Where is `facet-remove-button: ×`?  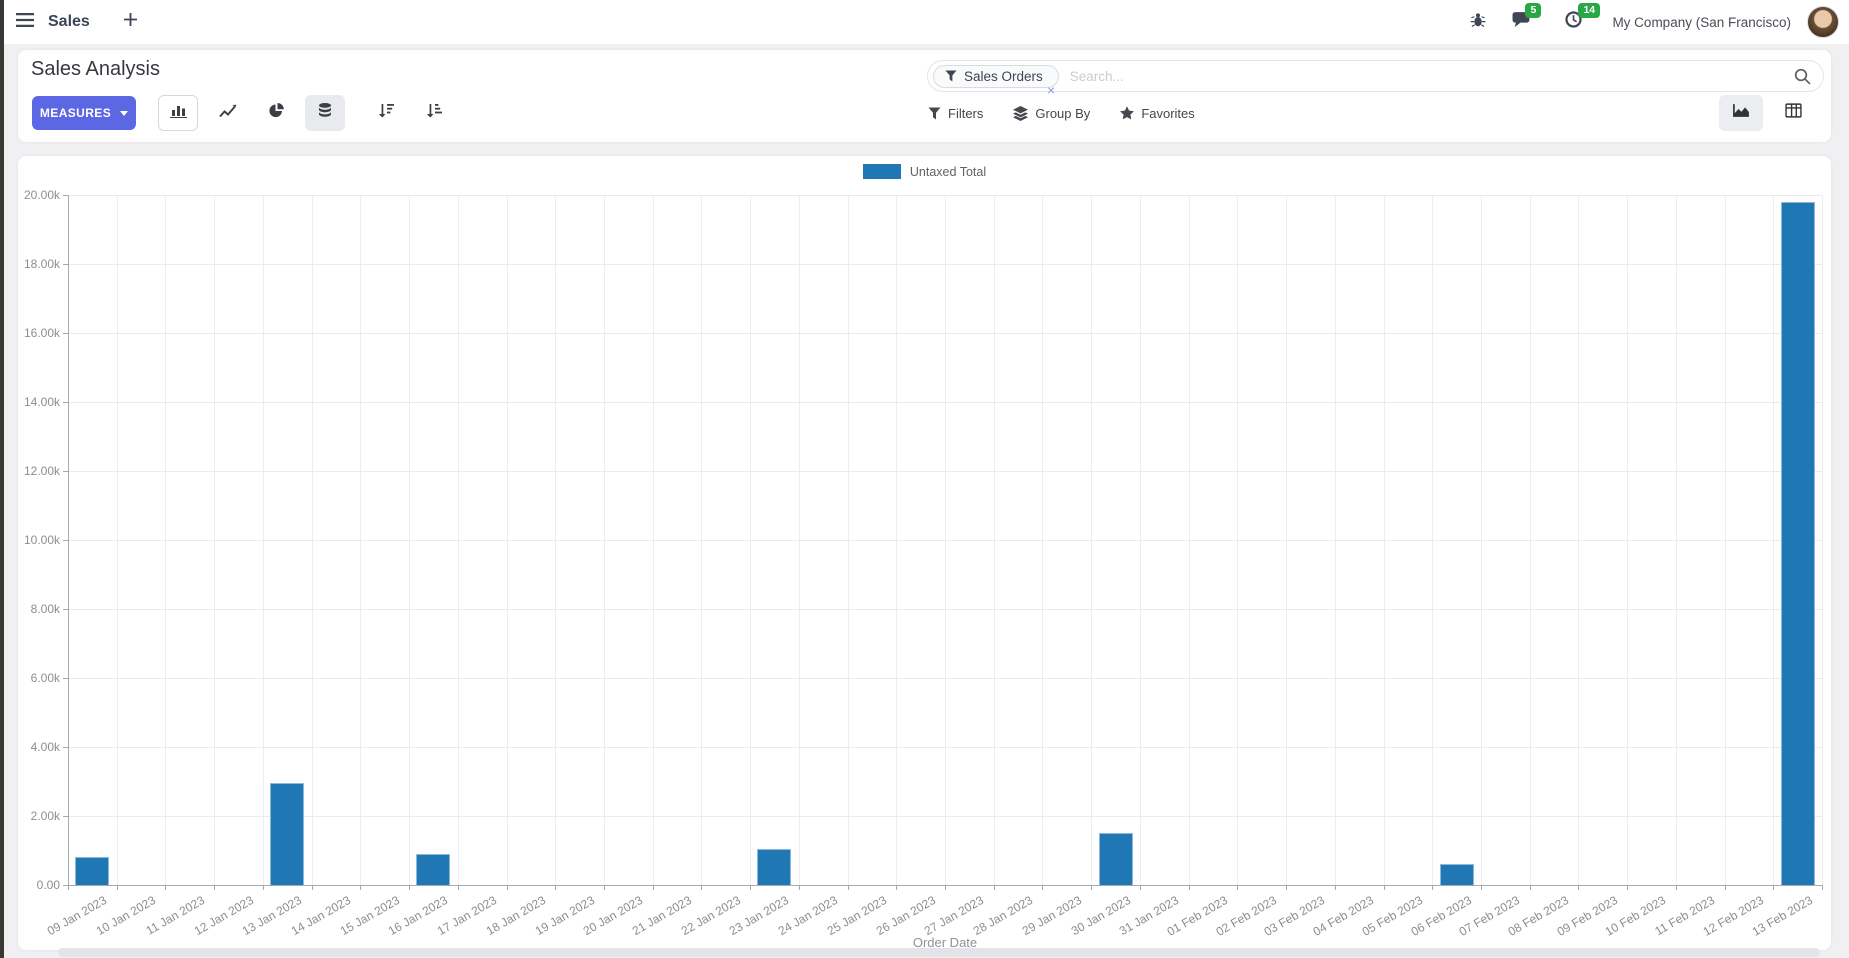 facet-remove-button: × is located at coordinates (1051, 90).